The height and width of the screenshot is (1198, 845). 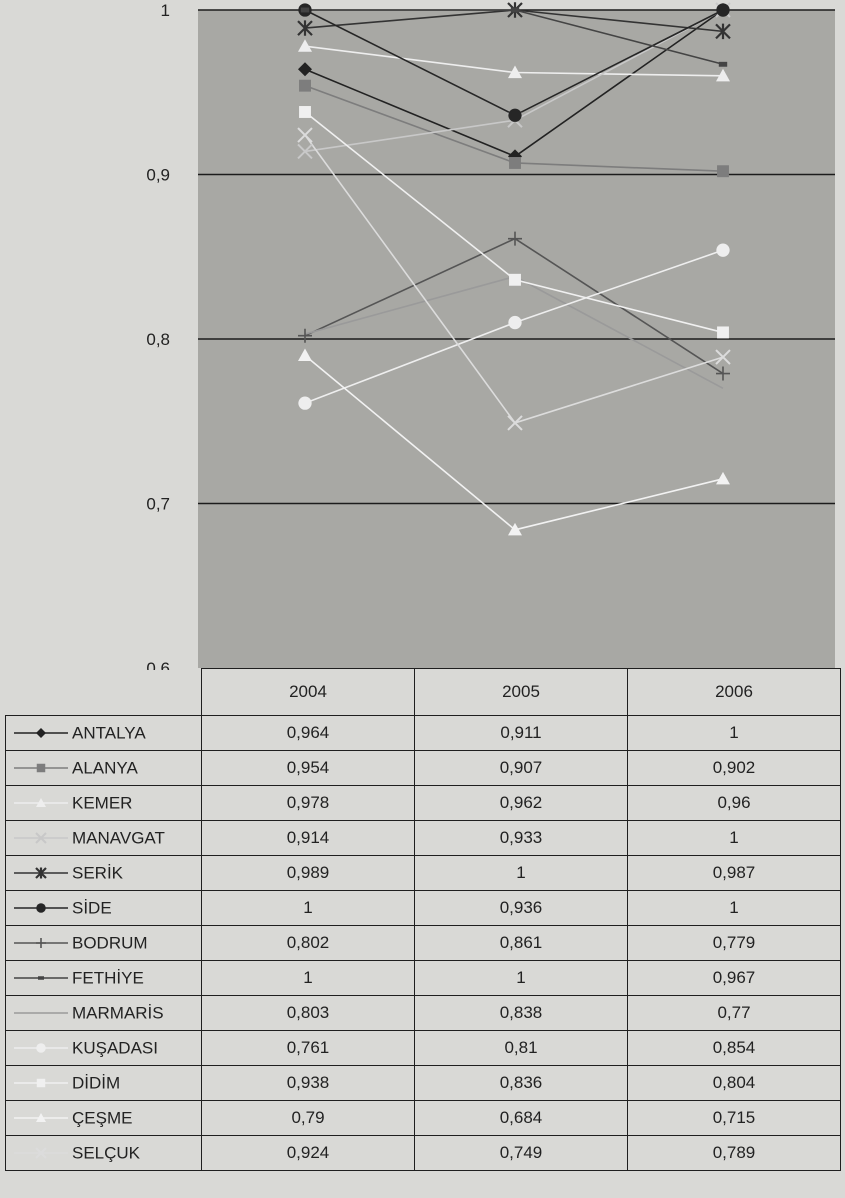 What do you see at coordinates (110, 943) in the screenshot?
I see `series-name: BODRUM` at bounding box center [110, 943].